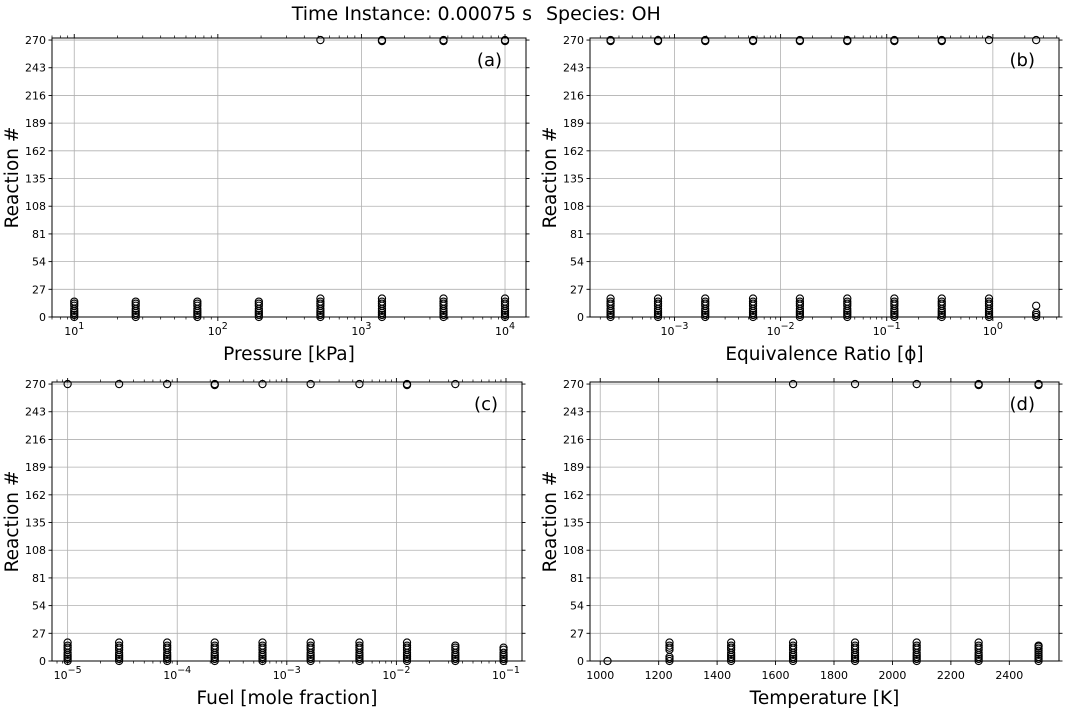 This screenshot has width=1065, height=710. I want to click on y-tick-label: 108, so click(573, 206).